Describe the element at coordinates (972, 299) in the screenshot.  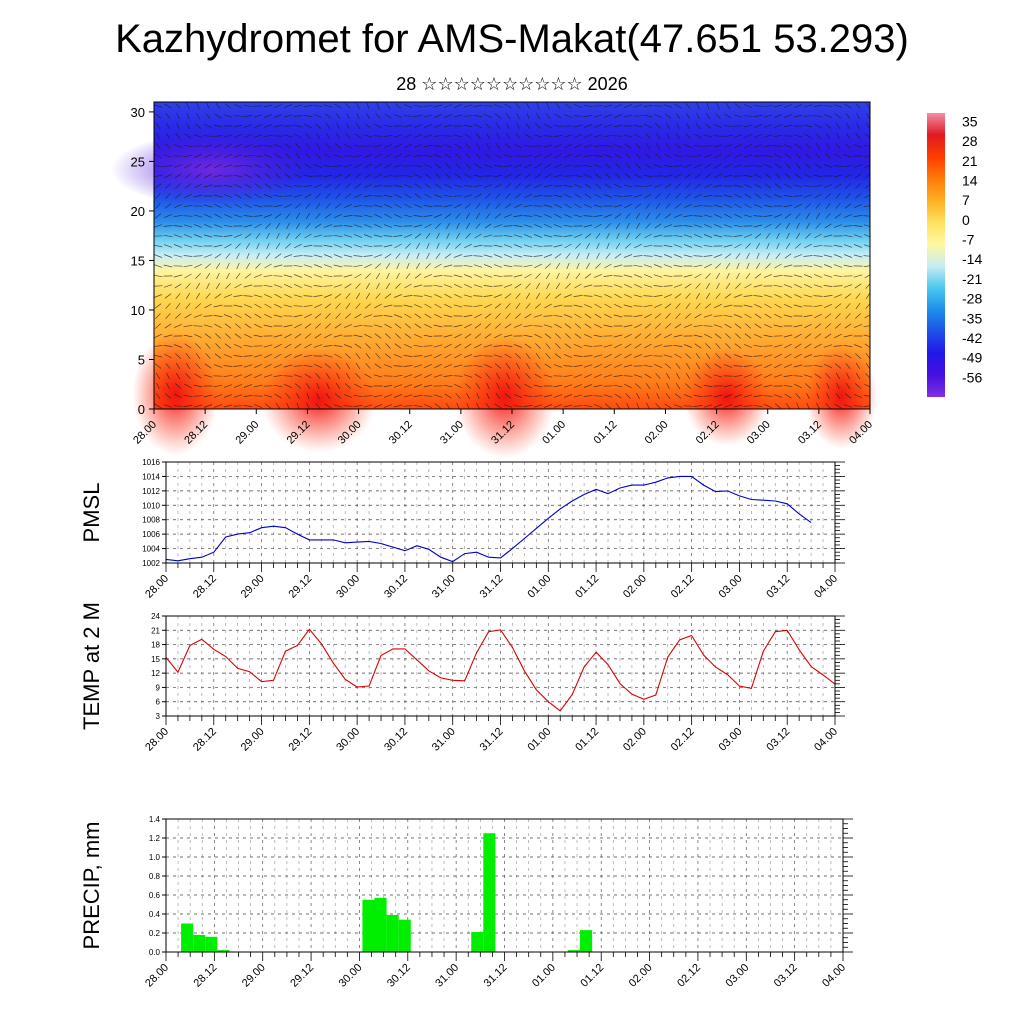
I see `colorbar-label: -28` at that location.